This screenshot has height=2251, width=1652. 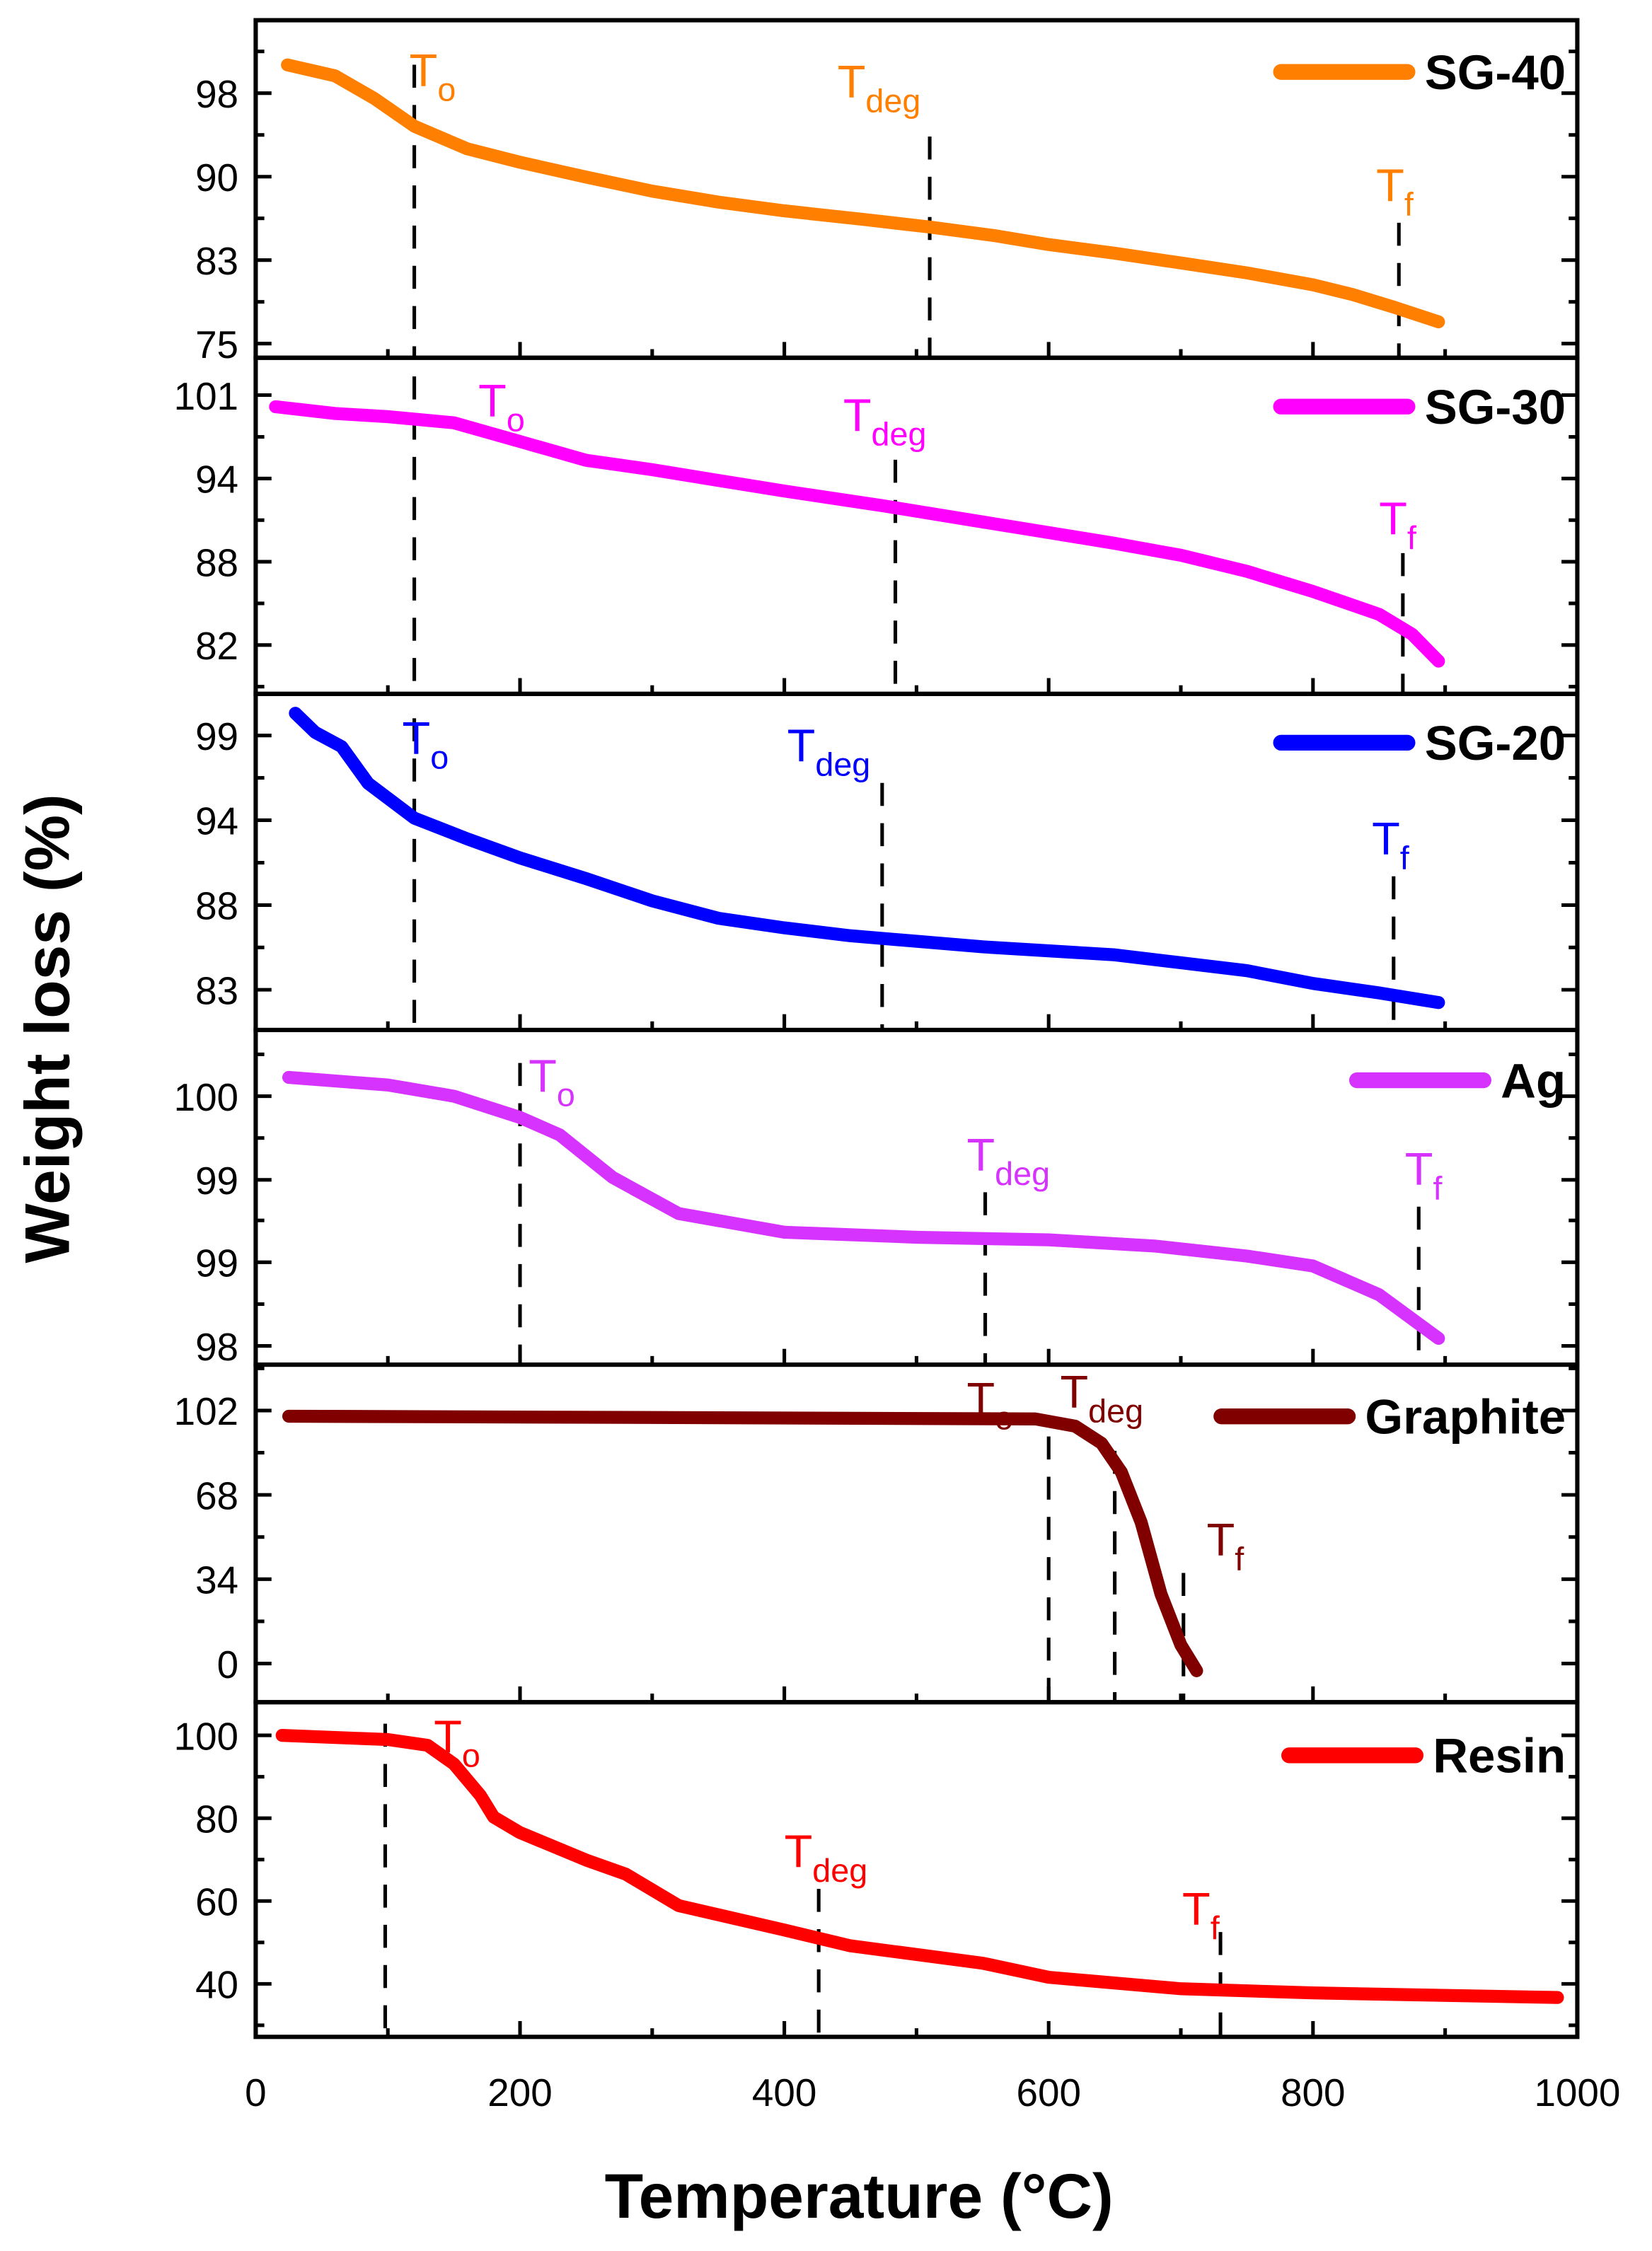 I want to click on y-tick-label: 40, so click(x=216, y=1985).